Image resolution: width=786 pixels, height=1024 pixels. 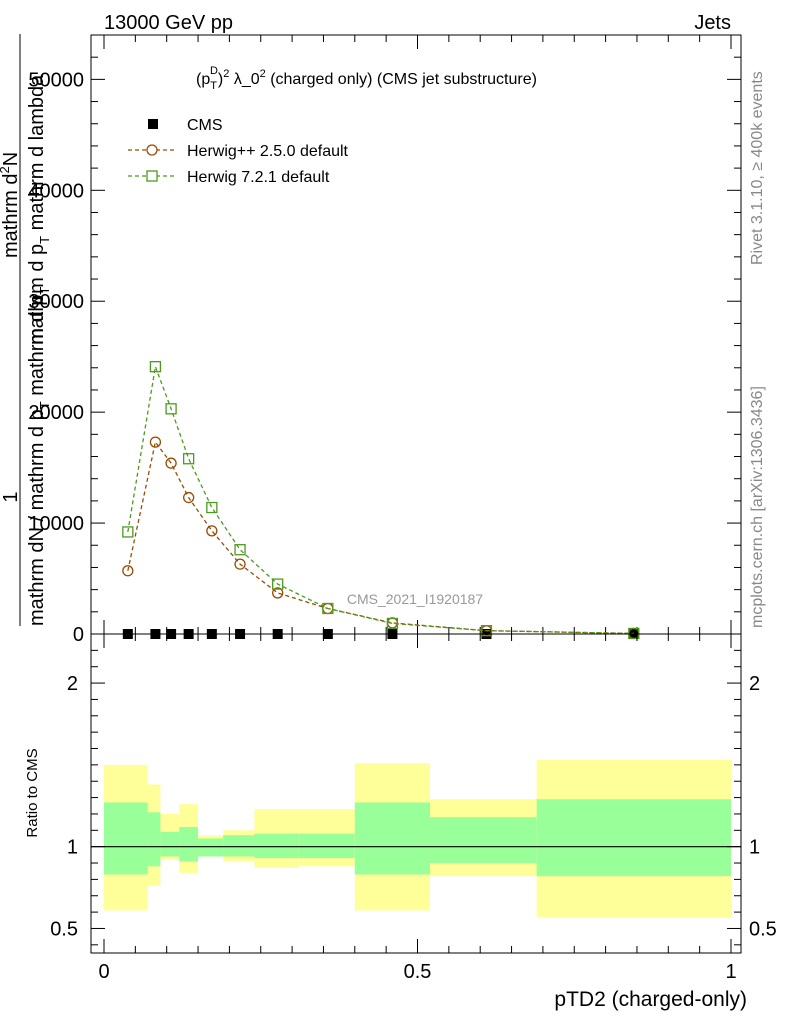 I want to click on ratio-xtick-labels: 0 0.5 1, so click(x=417, y=972).